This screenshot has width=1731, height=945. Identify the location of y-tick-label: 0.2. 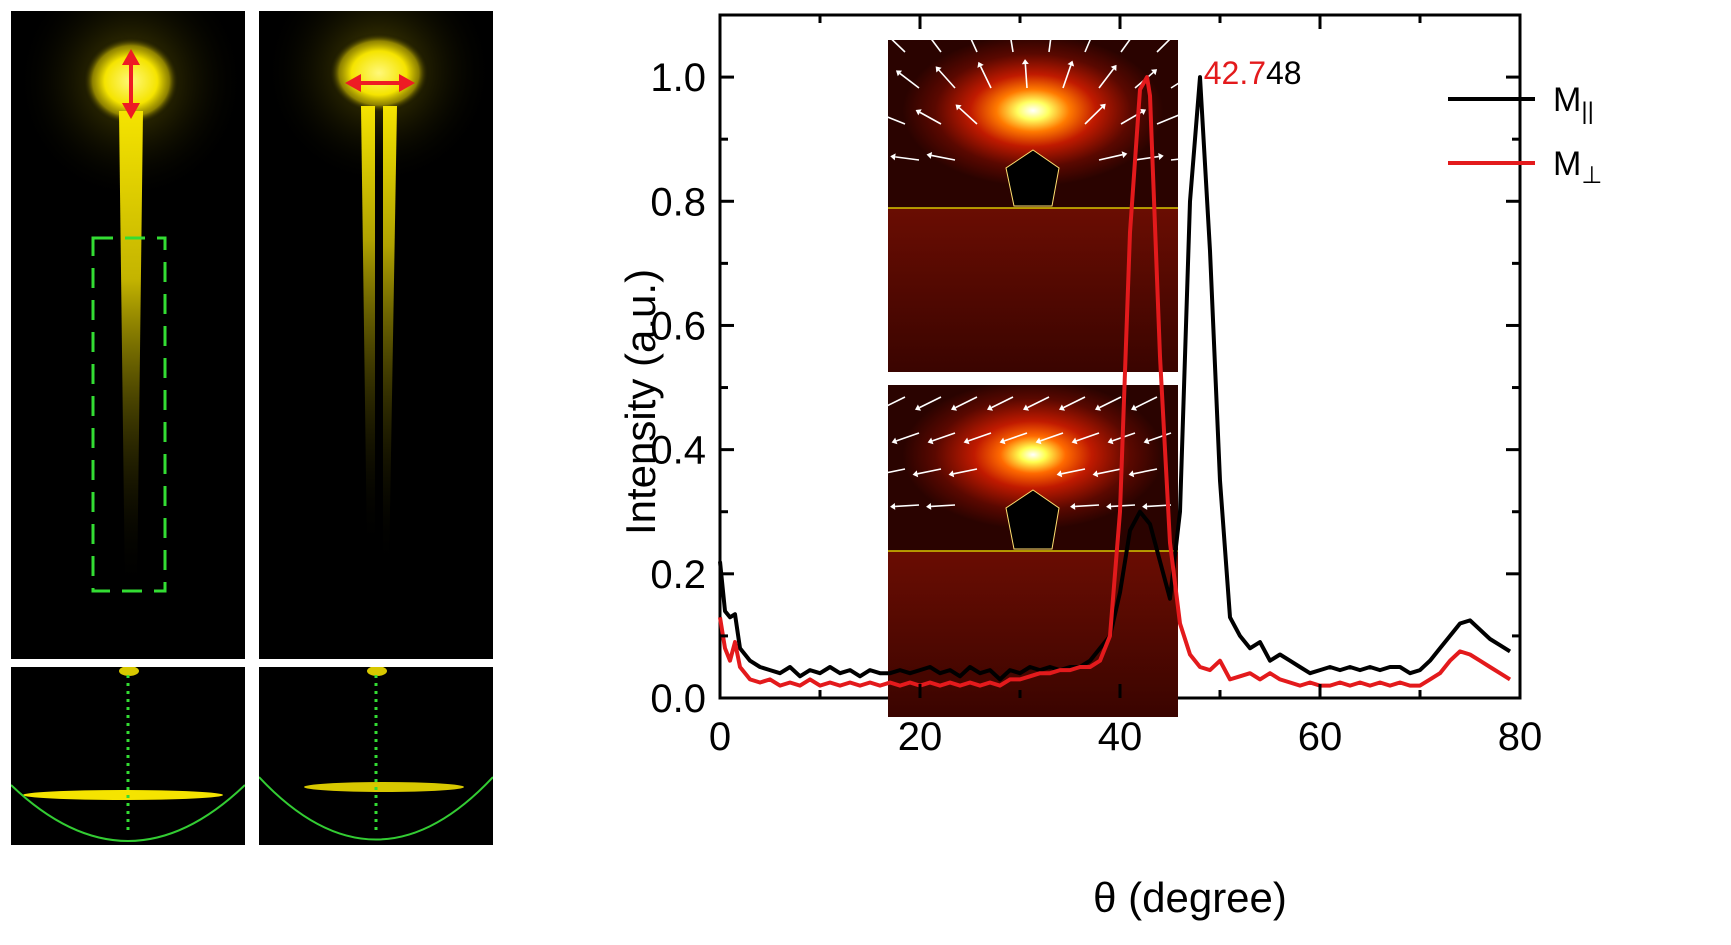
(678, 575).